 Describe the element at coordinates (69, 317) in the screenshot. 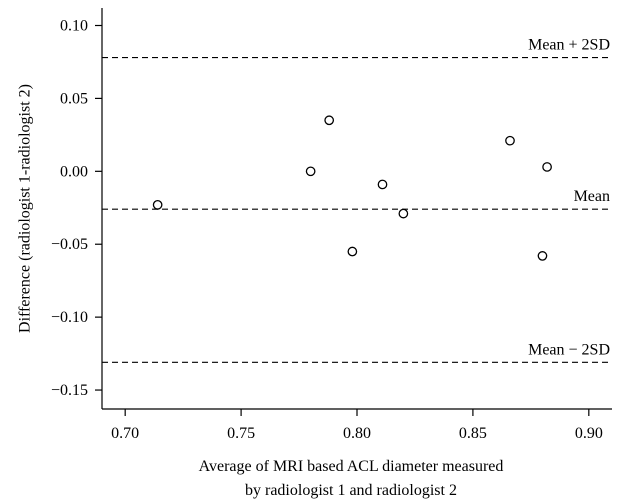

I see `y-tick-label: −0.10` at that location.